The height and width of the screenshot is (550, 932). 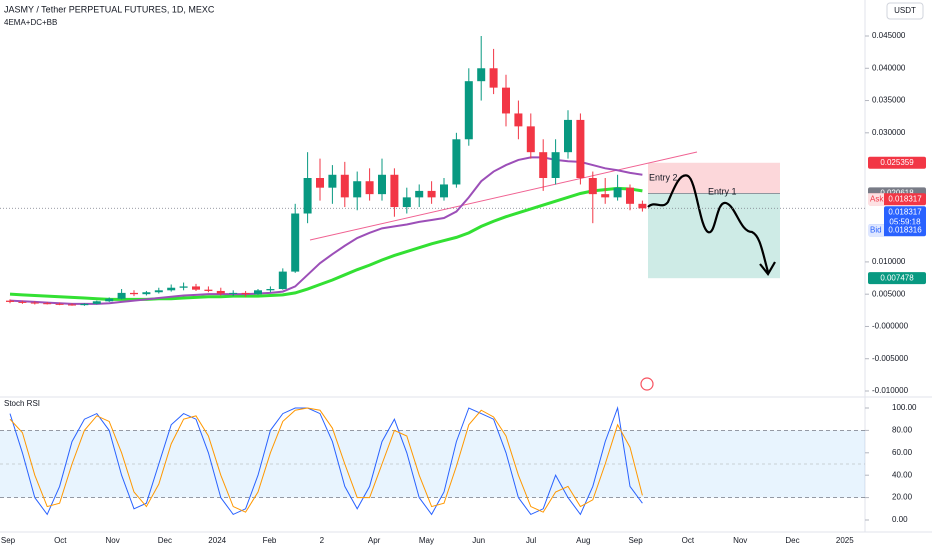 I want to click on event-icon, so click(x=647, y=384).